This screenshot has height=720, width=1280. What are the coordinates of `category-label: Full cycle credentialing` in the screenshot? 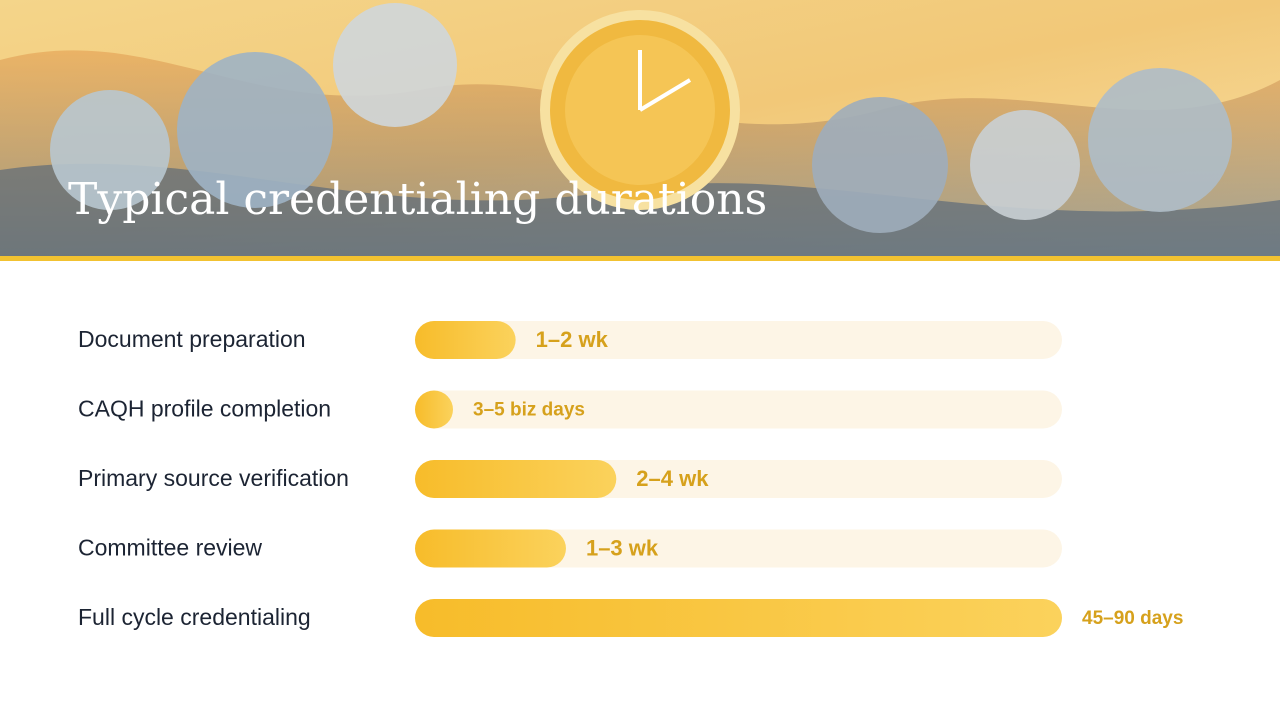 It's located at (194, 617).